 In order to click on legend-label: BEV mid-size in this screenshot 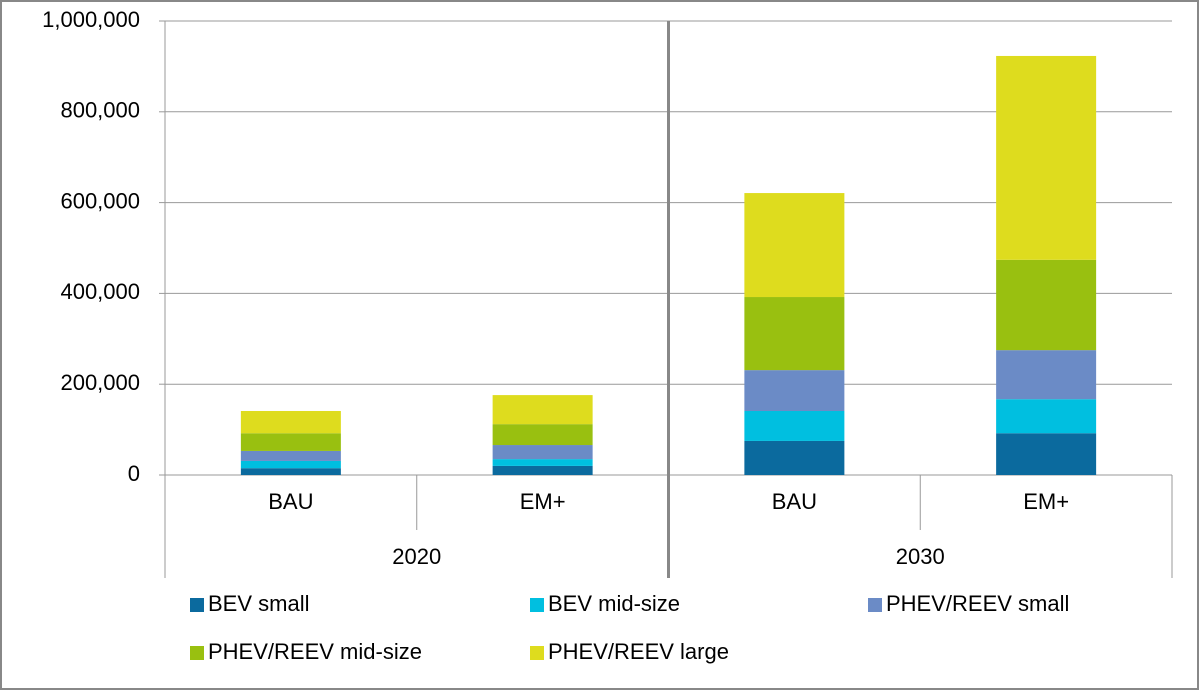, I will do `click(614, 603)`.